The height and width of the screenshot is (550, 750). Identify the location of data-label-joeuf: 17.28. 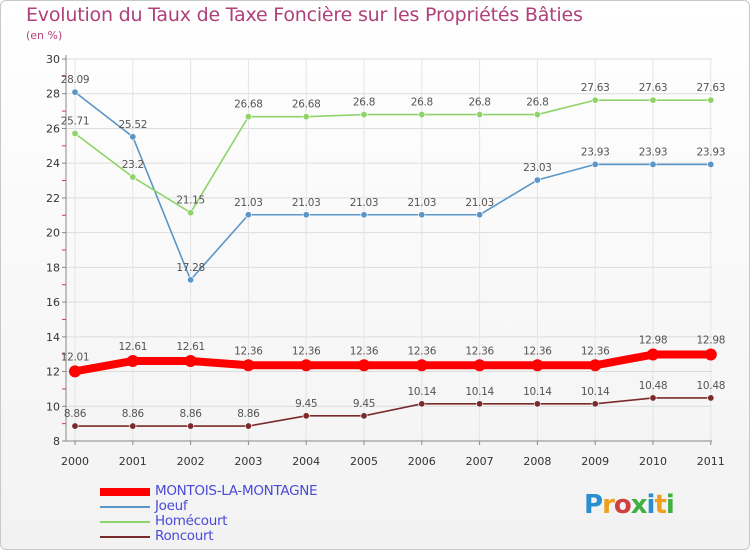
(190, 268).